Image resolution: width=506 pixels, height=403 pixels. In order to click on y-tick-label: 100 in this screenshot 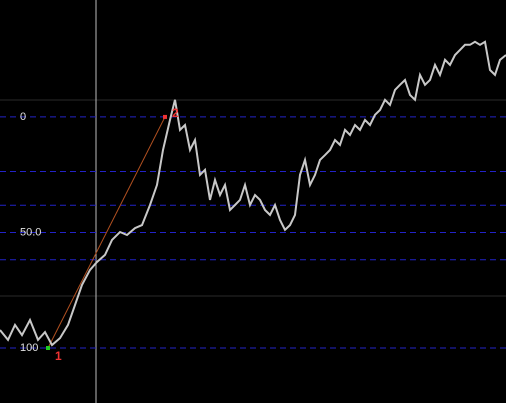, I will do `click(29, 348)`.